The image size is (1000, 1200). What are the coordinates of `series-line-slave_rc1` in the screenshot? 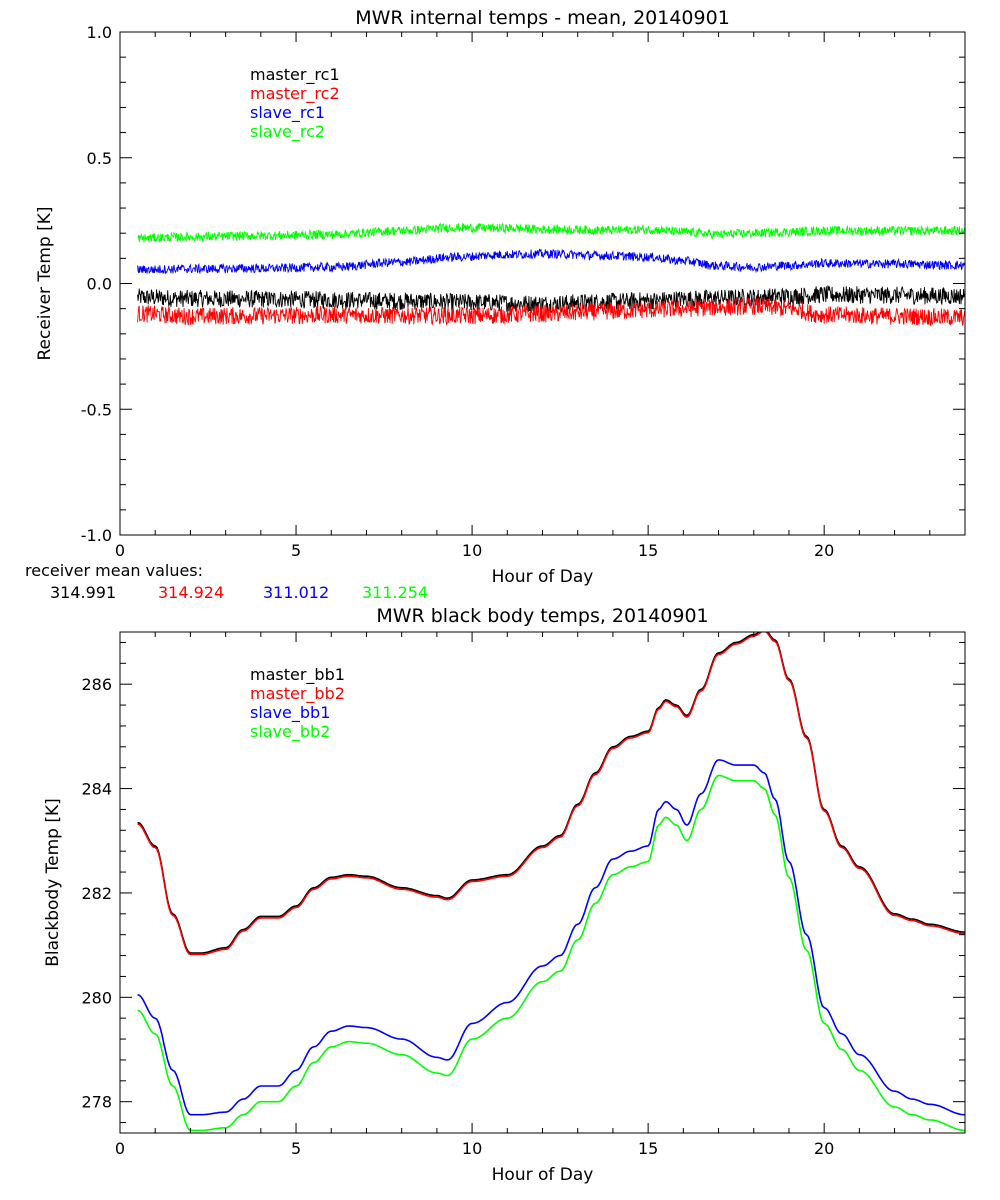 It's located at (551, 261).